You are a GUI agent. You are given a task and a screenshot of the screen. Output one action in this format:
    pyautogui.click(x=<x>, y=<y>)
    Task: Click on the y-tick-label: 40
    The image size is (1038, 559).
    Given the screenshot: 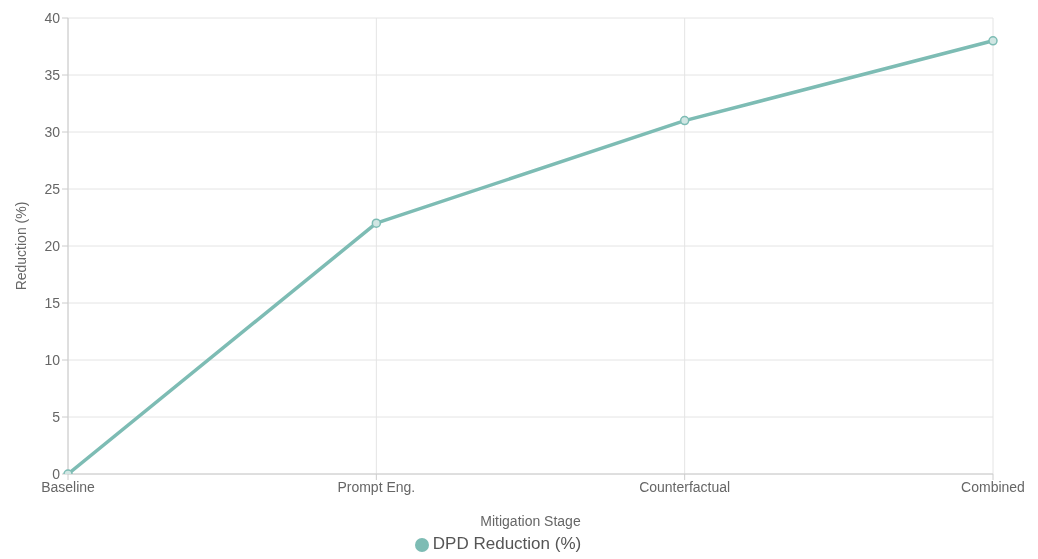 What is the action you would take?
    pyautogui.click(x=52, y=17)
    